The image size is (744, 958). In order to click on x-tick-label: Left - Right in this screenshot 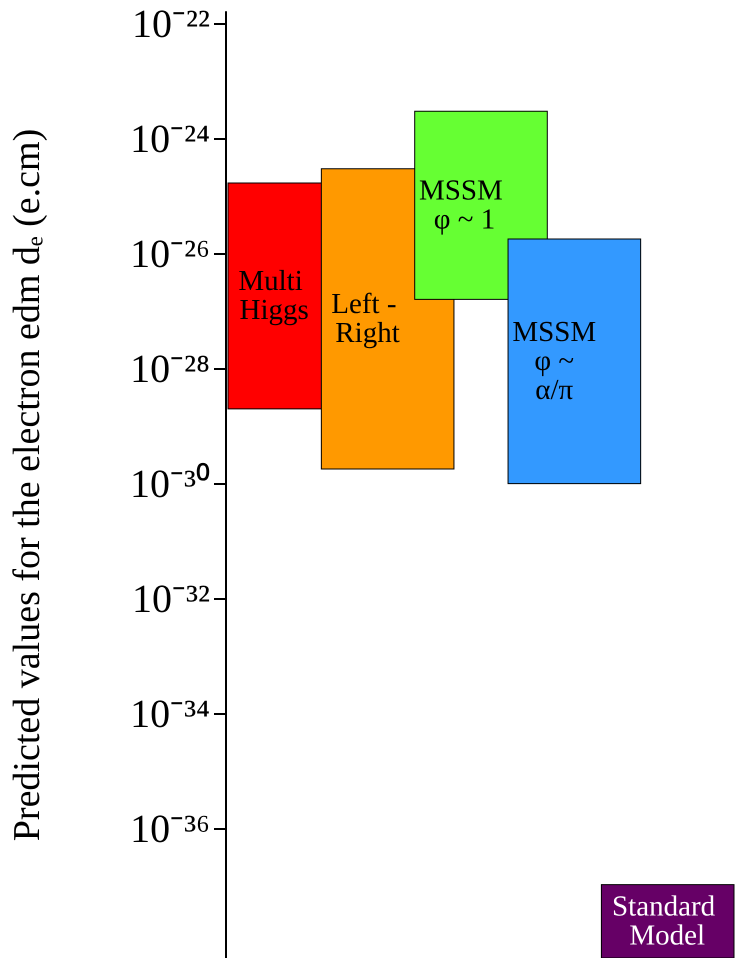, I will do `click(367, 318)`.